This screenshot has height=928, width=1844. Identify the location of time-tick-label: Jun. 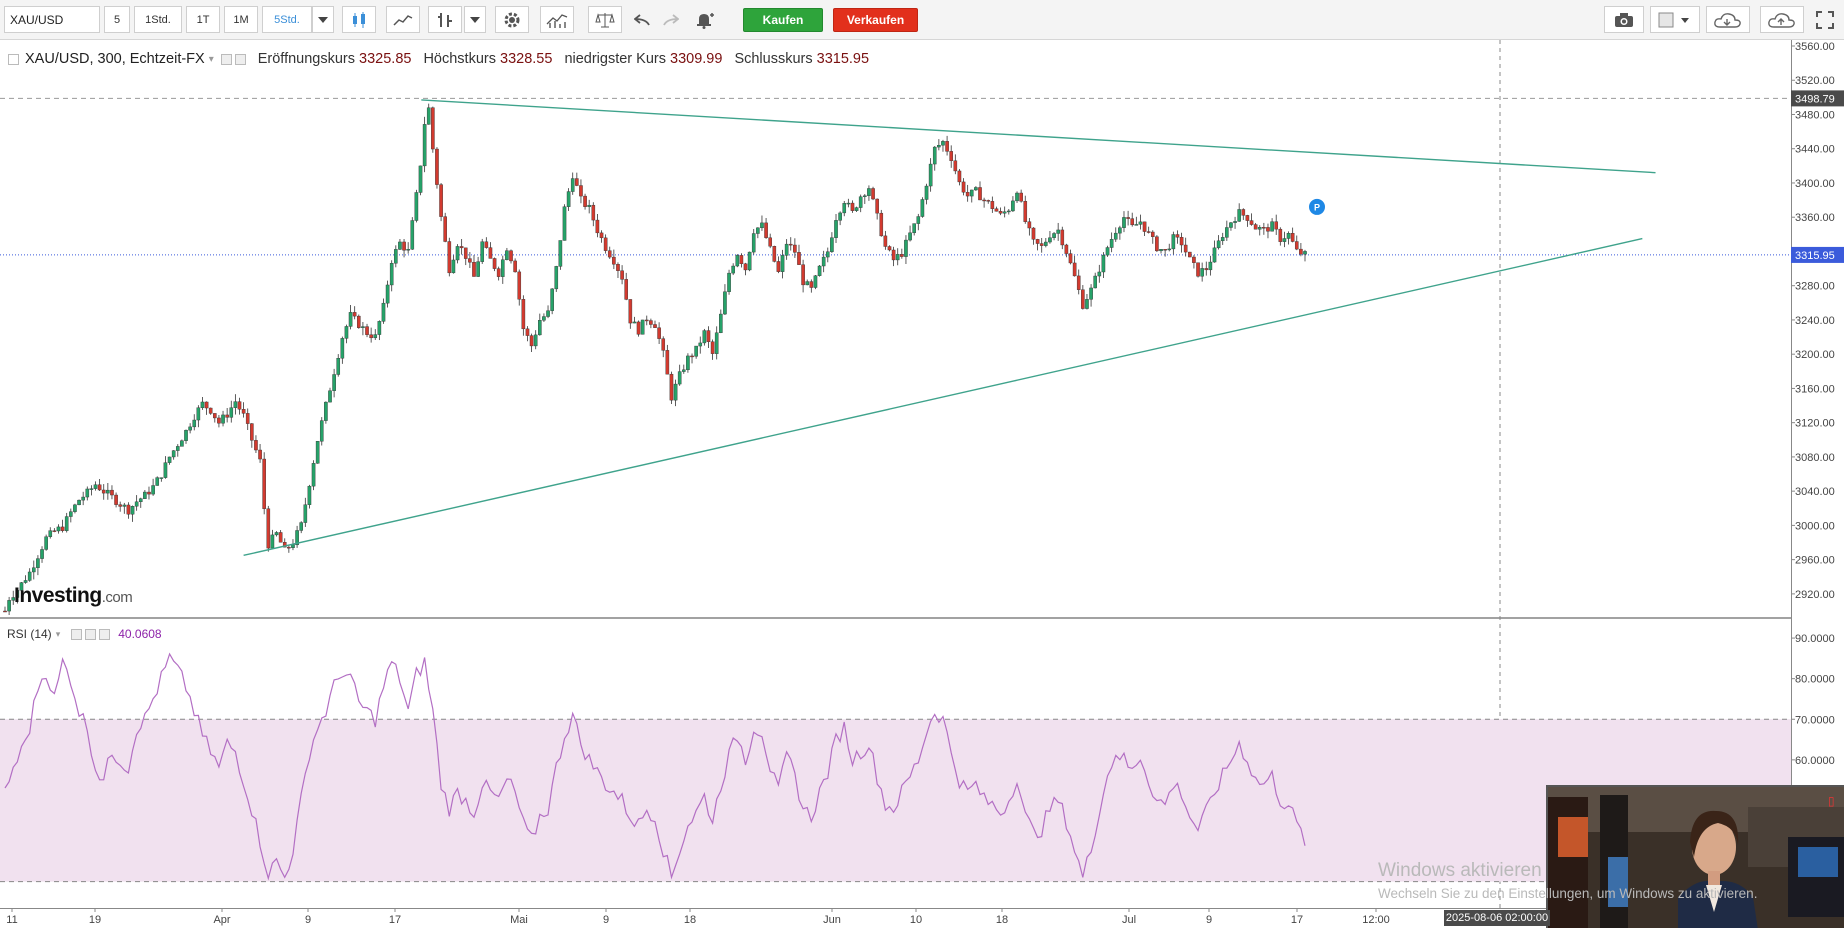
(832, 920).